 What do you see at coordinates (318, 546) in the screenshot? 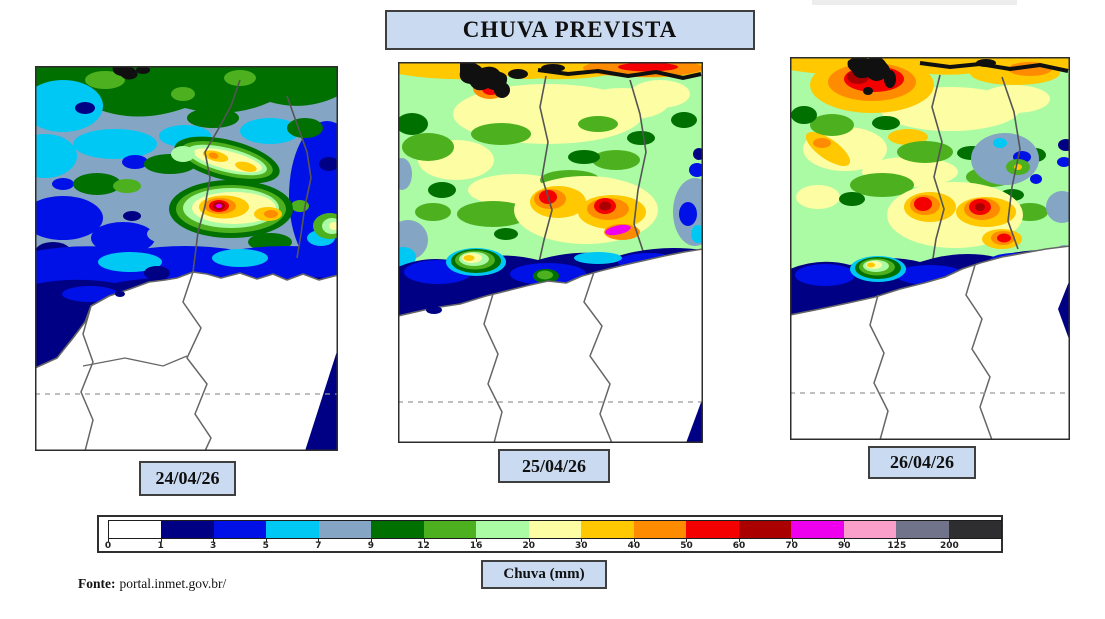
I see `colorbar-tick: 7` at bounding box center [318, 546].